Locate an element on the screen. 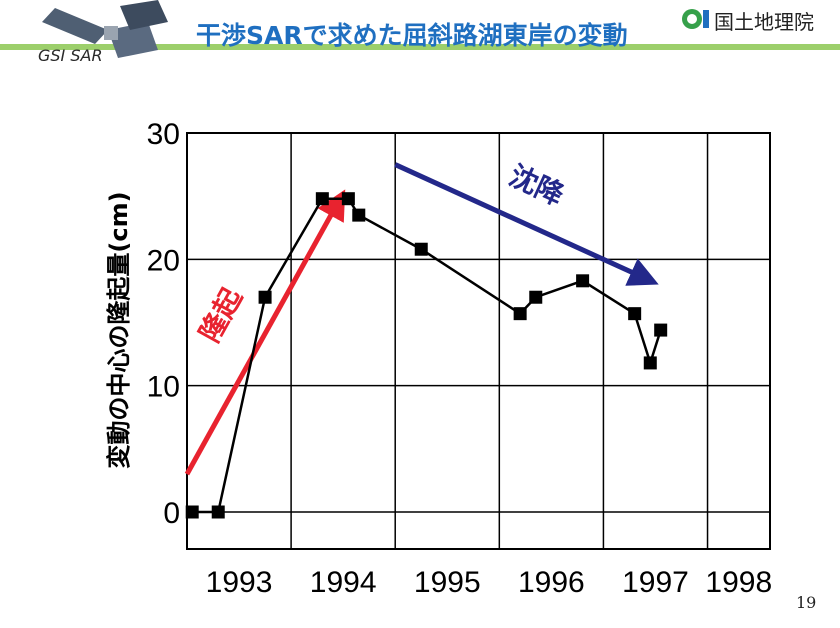  uplift-label: 隆起 is located at coordinates (221, 315).